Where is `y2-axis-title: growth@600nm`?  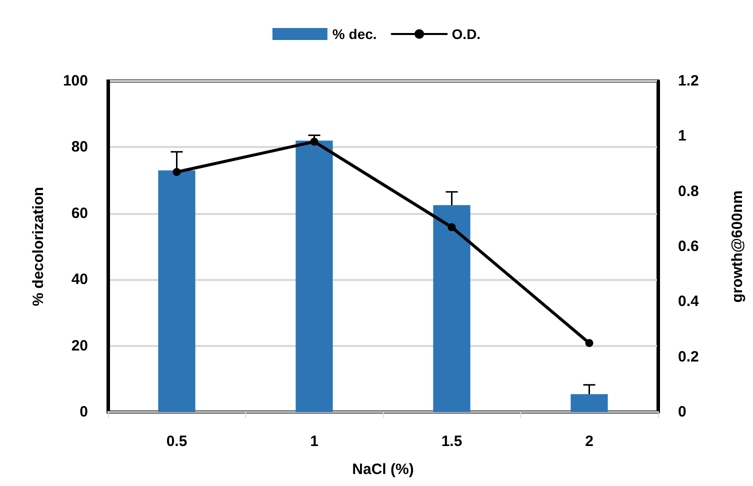
y2-axis-title: growth@600nm is located at coordinates (737, 246).